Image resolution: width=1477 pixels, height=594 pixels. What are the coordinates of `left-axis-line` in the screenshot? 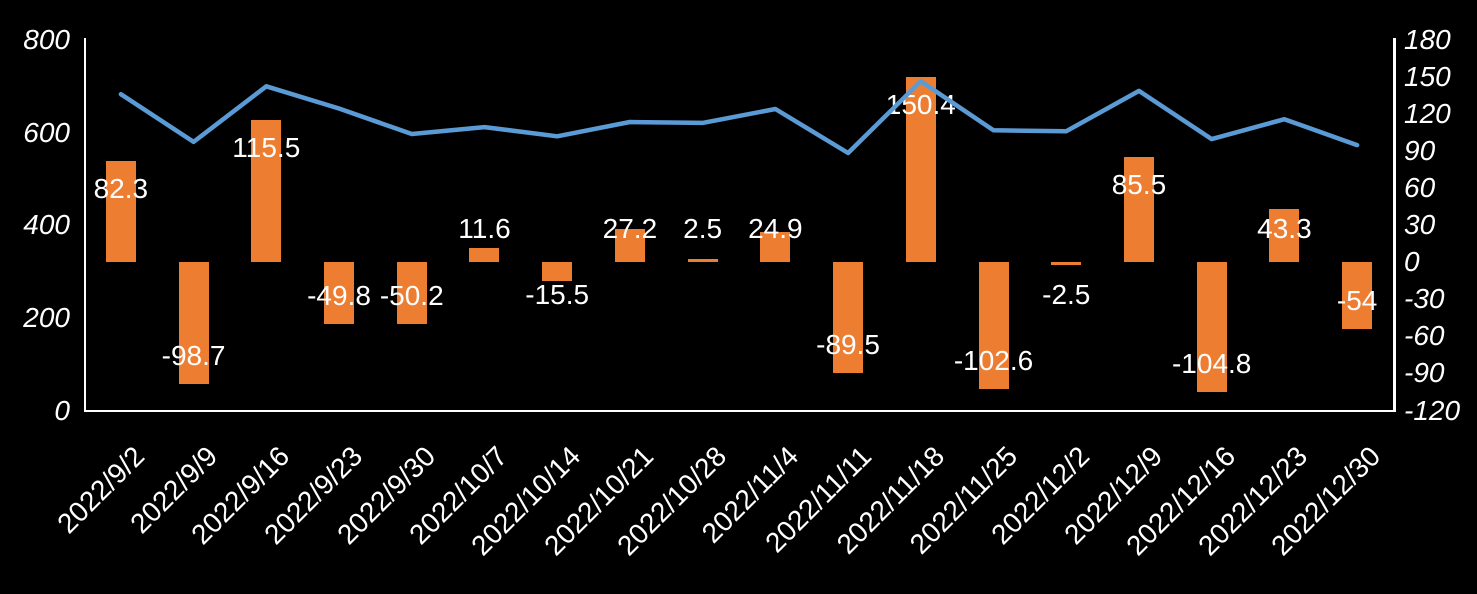 It's located at (84, 225).